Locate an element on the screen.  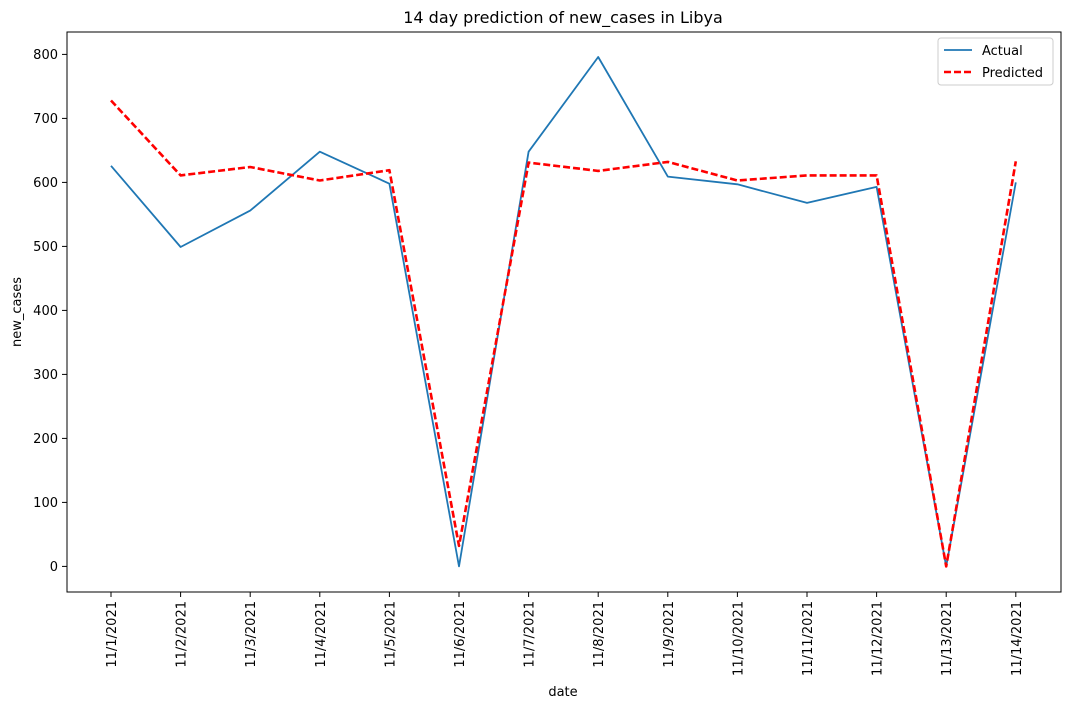
x-tick-label: 11/2/2021 is located at coordinates (182, 634).